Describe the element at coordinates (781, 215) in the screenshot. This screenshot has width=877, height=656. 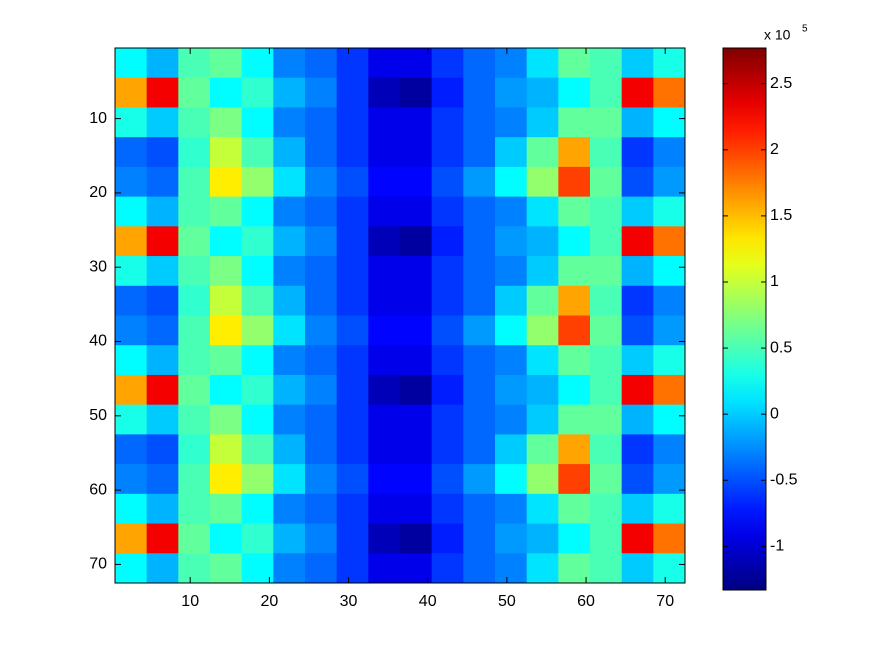
I see `colorbar-tick-label: 1.5` at that location.